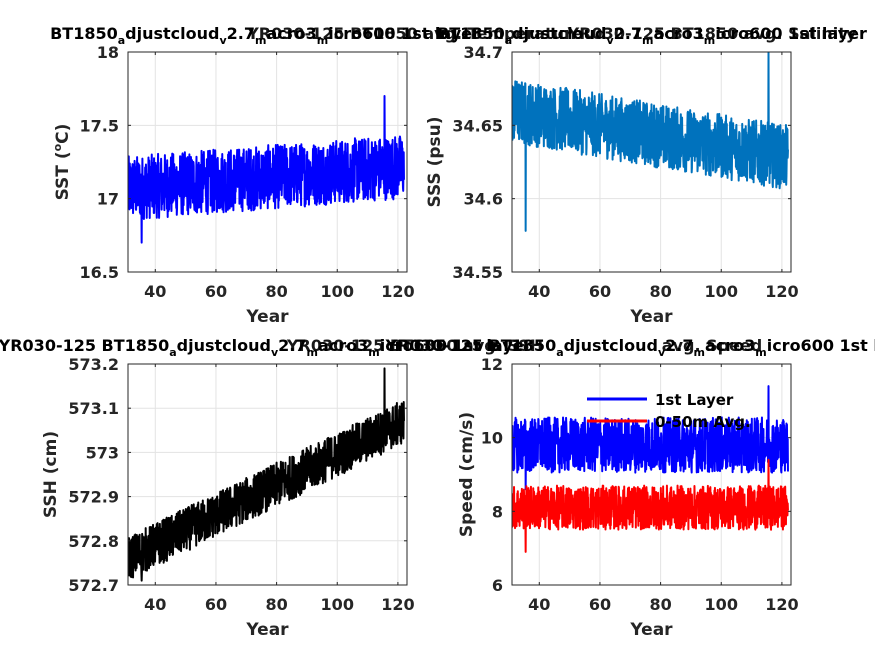 The image size is (875, 656). Describe the element at coordinates (694, 400) in the screenshot. I see `legend-label: 1st Layer` at that location.